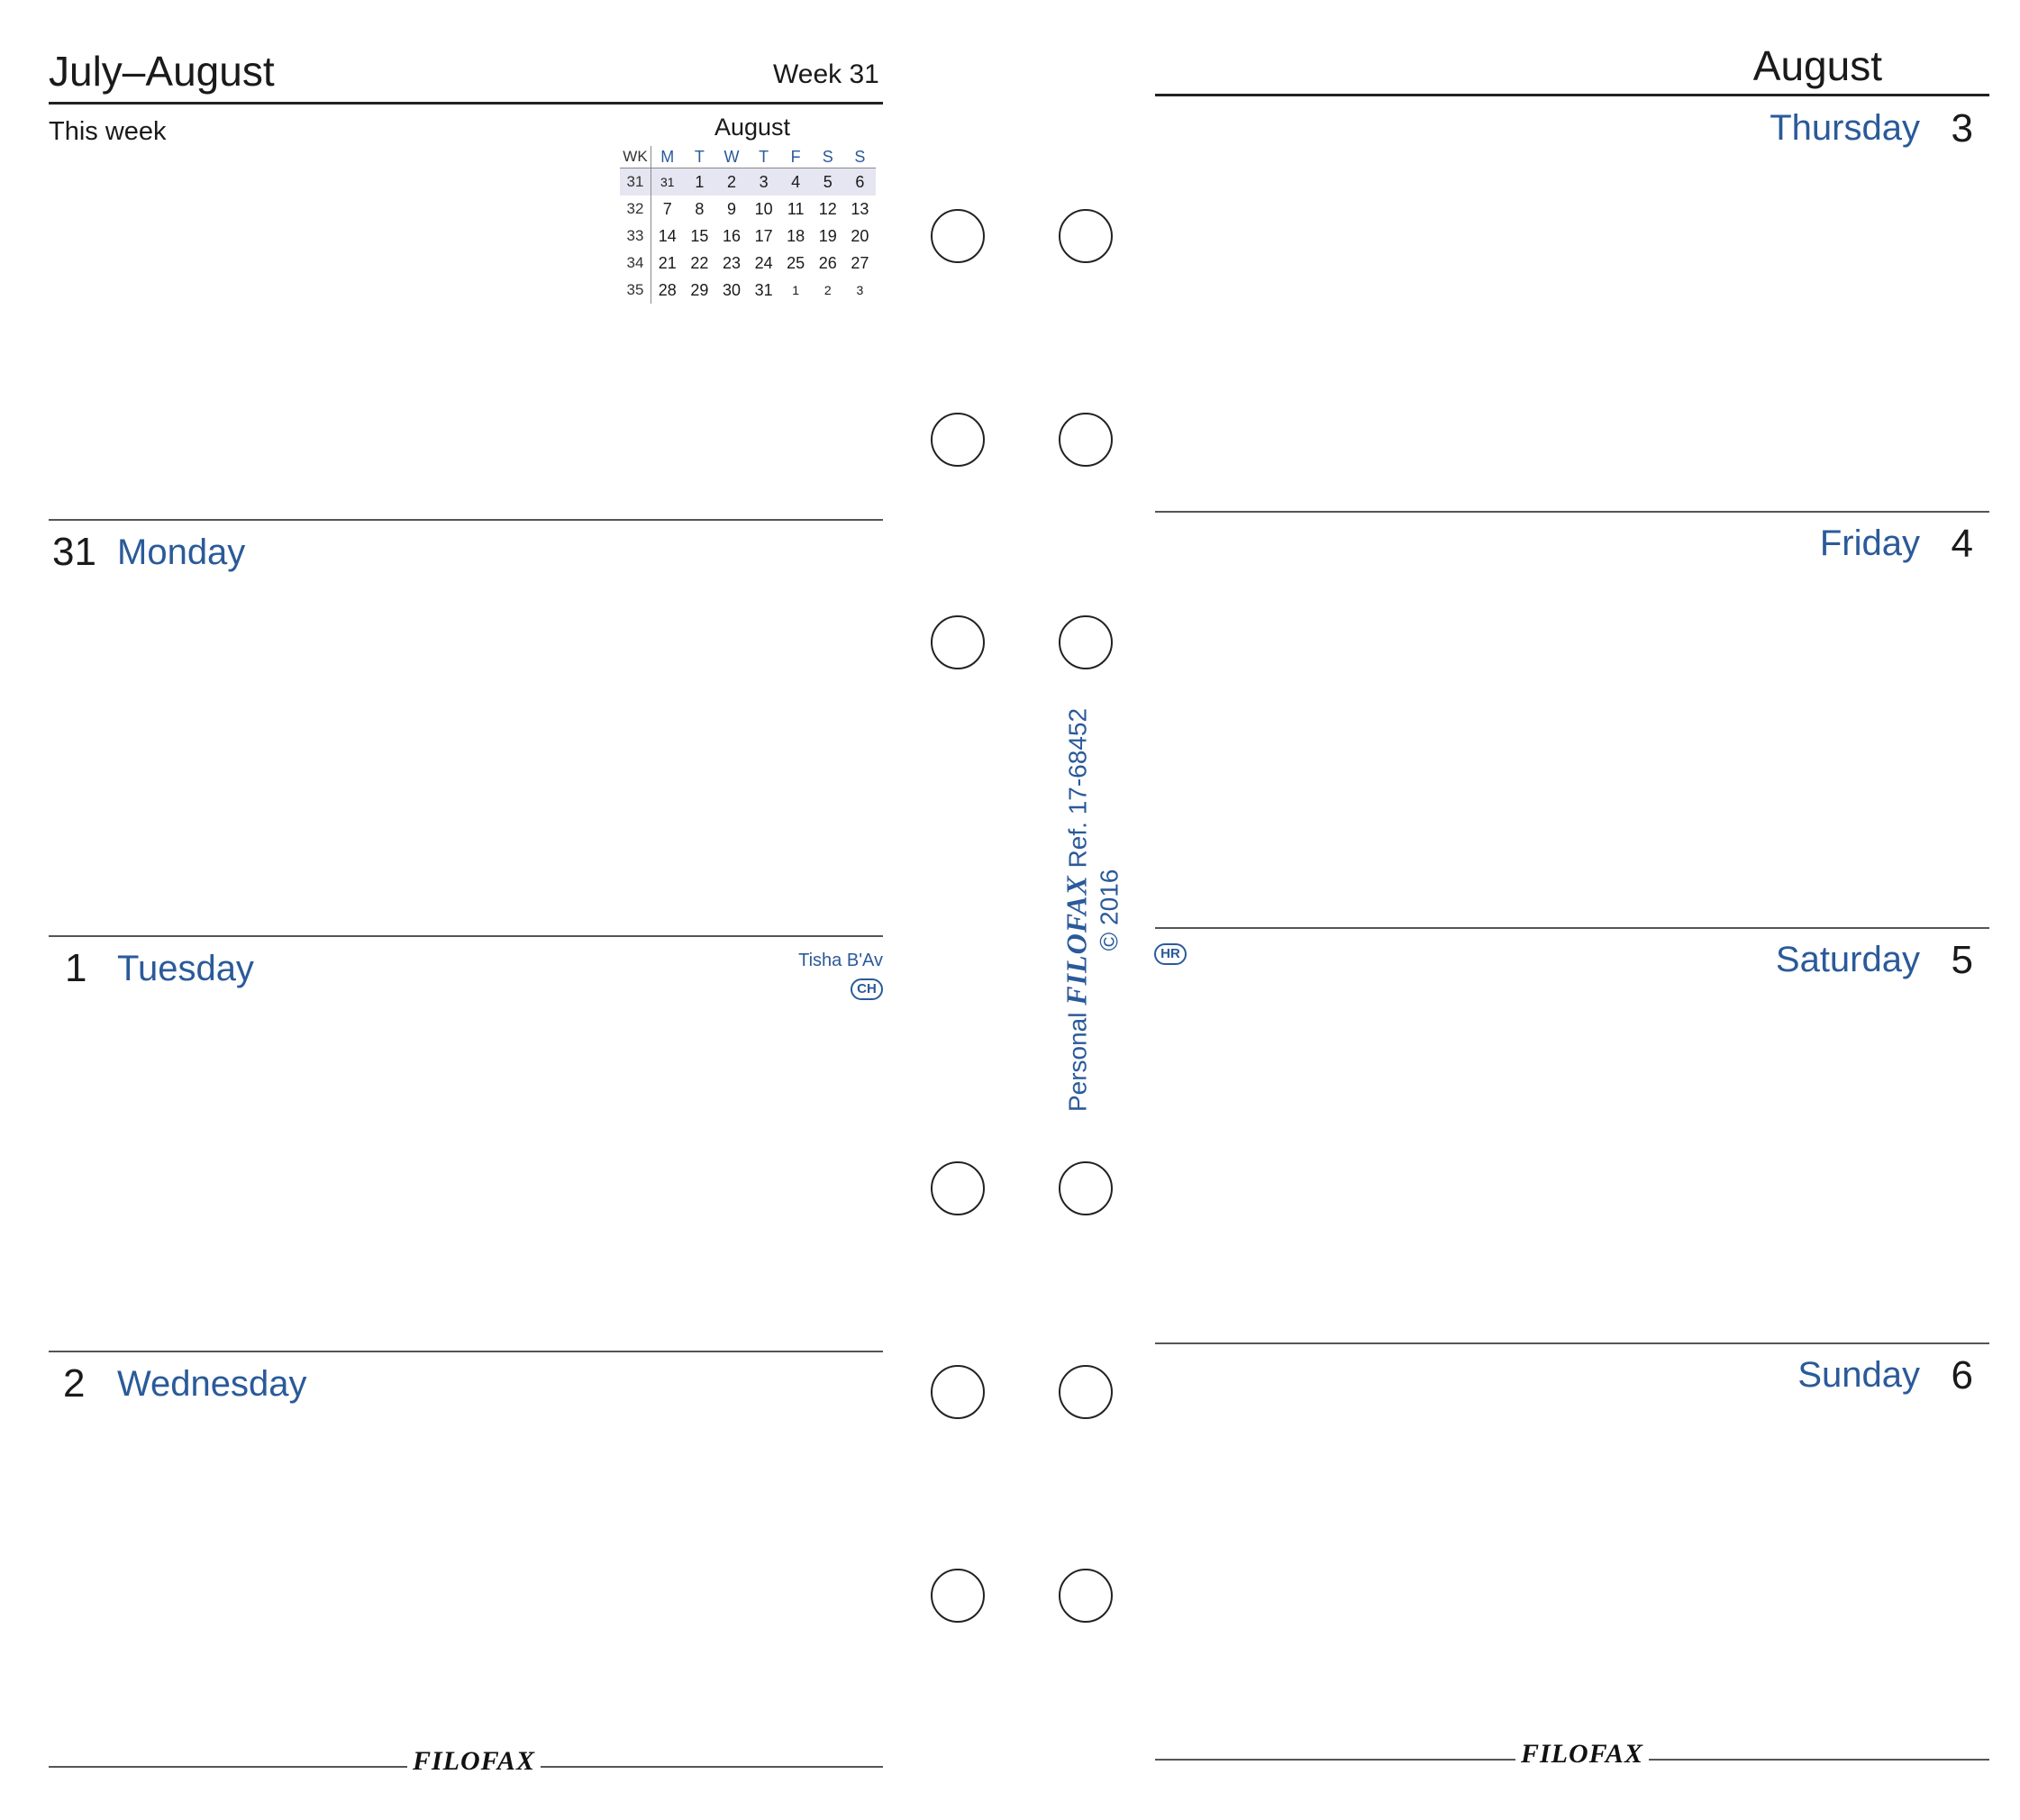  What do you see at coordinates (828, 262) in the screenshot?
I see `mini-calendar-day: 26` at bounding box center [828, 262].